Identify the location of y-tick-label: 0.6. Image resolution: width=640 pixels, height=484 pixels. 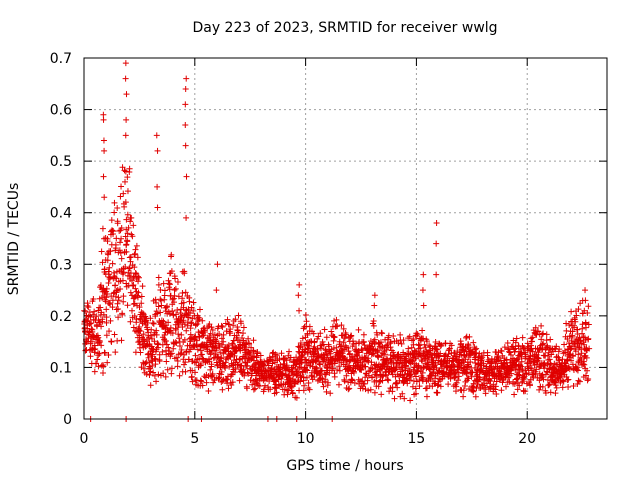
(61, 111).